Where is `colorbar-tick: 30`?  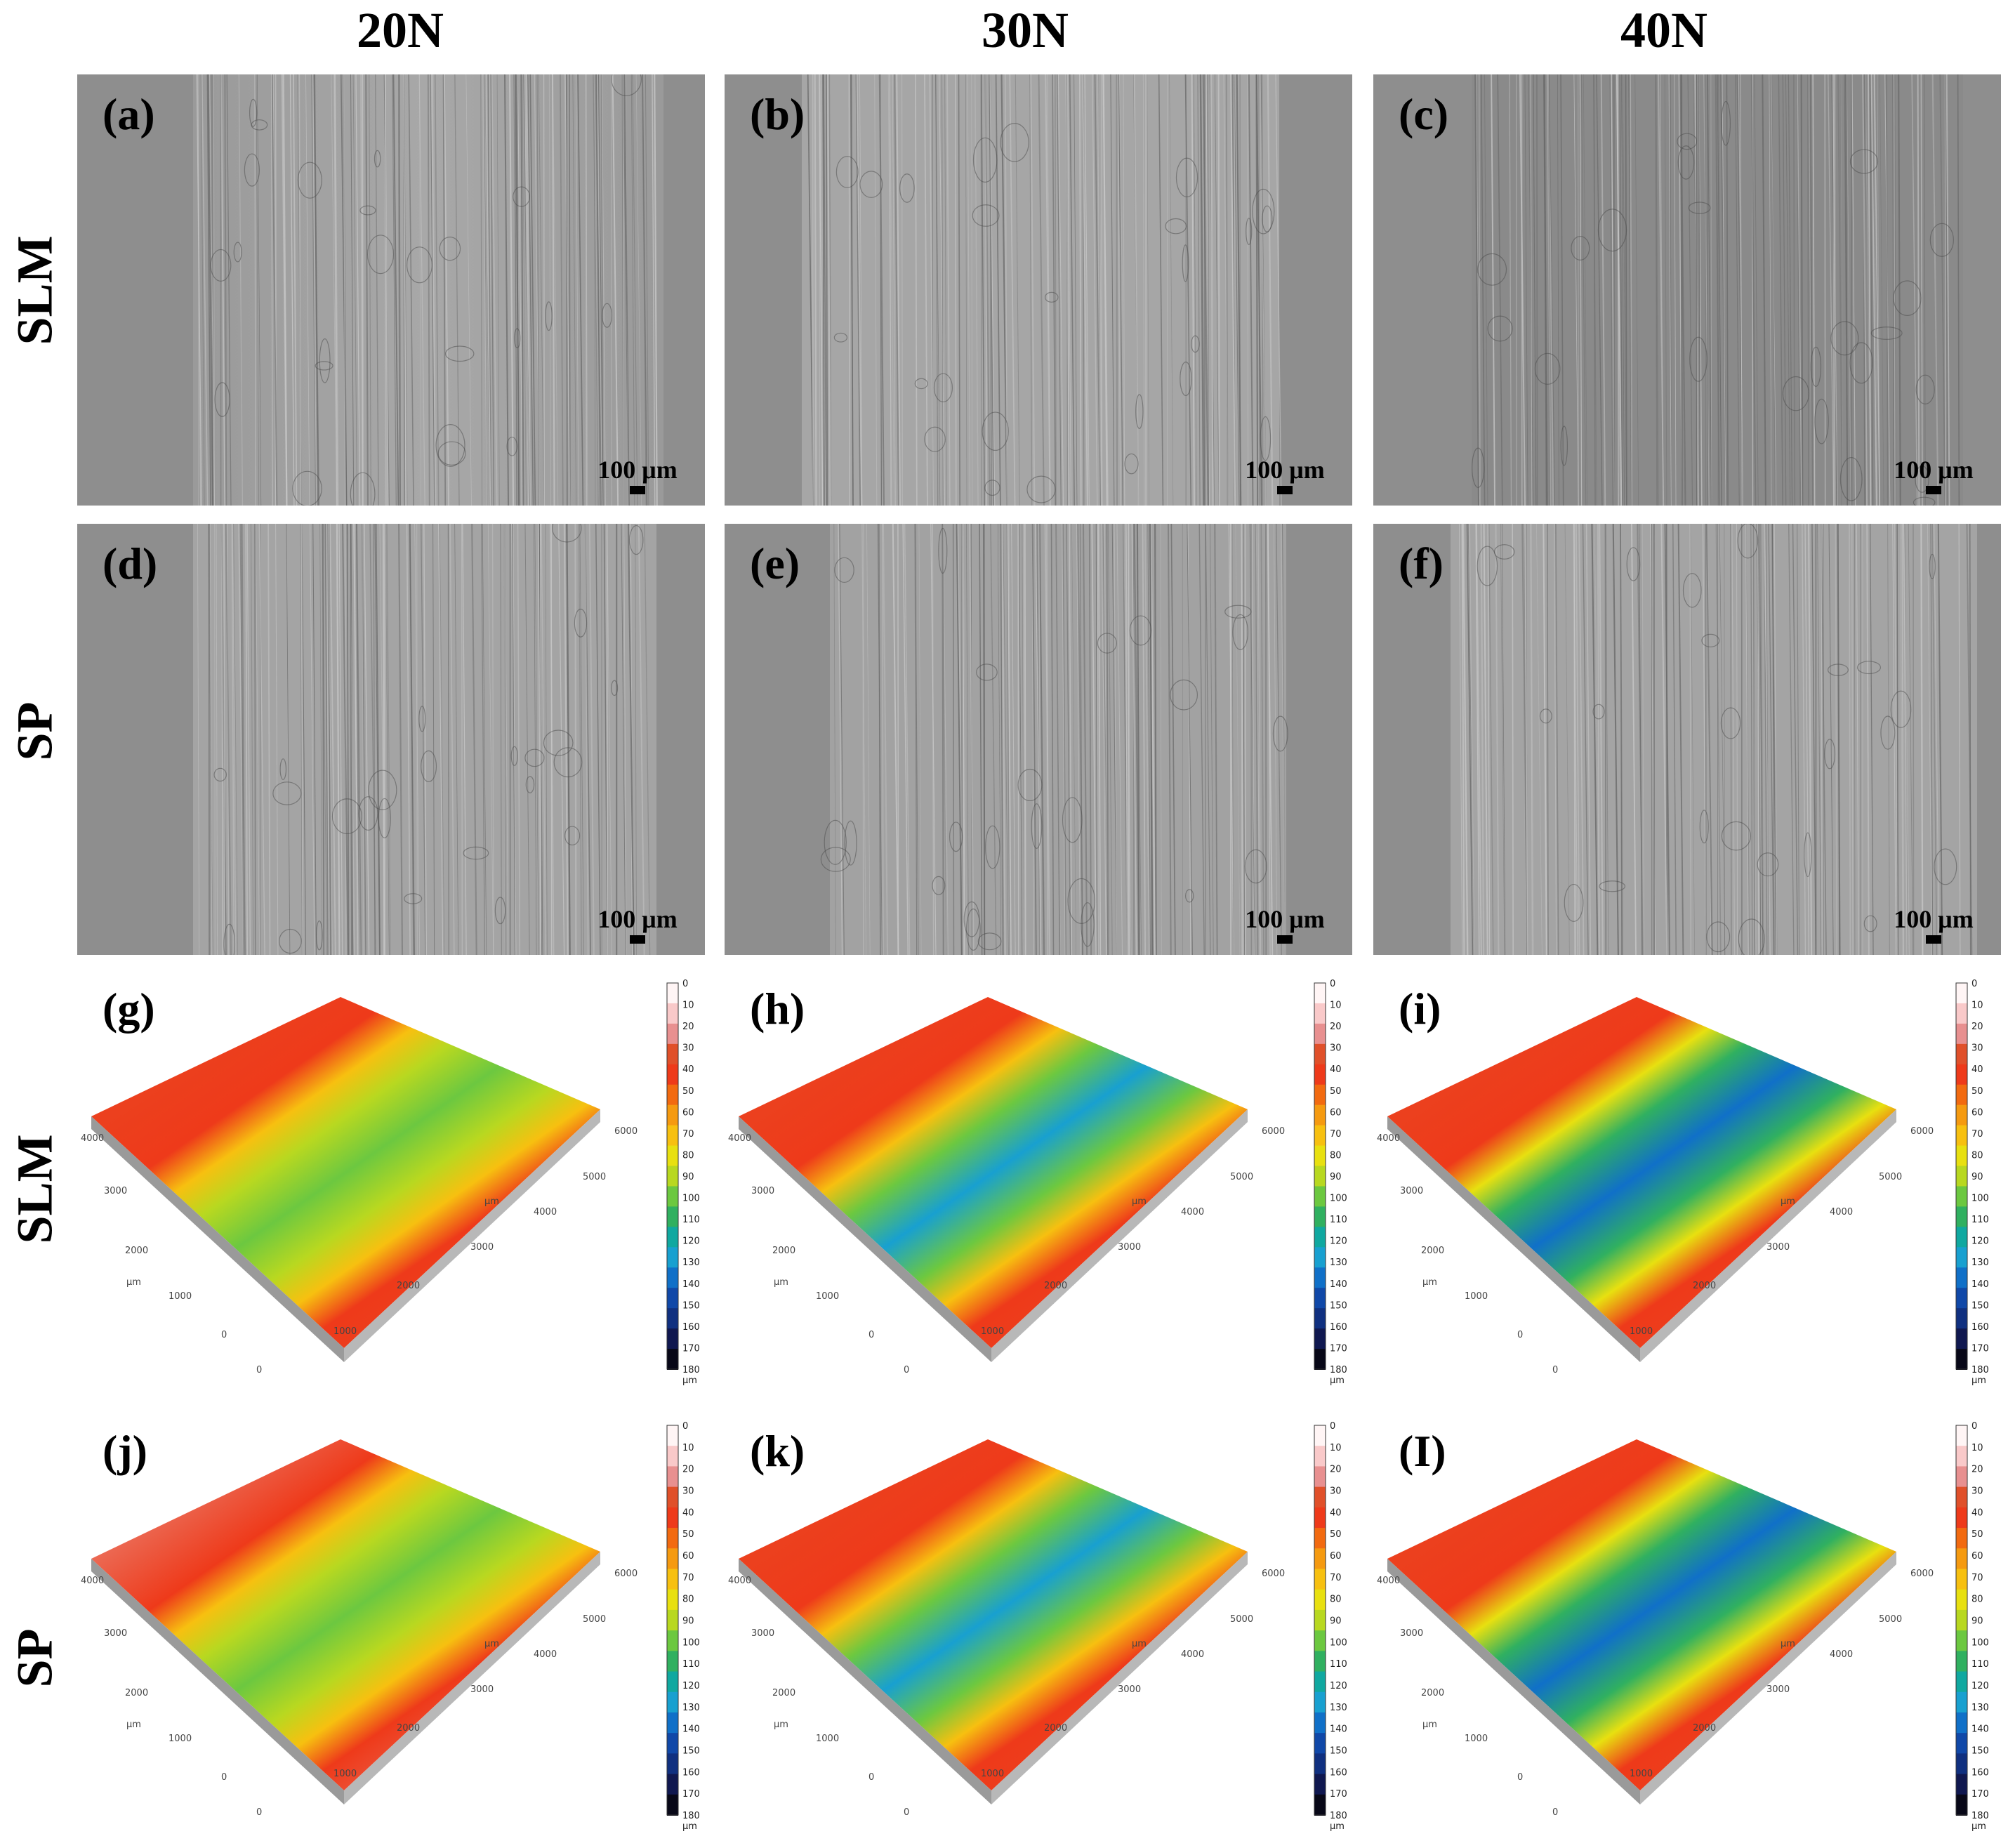
colorbar-tick: 30 is located at coordinates (688, 1492).